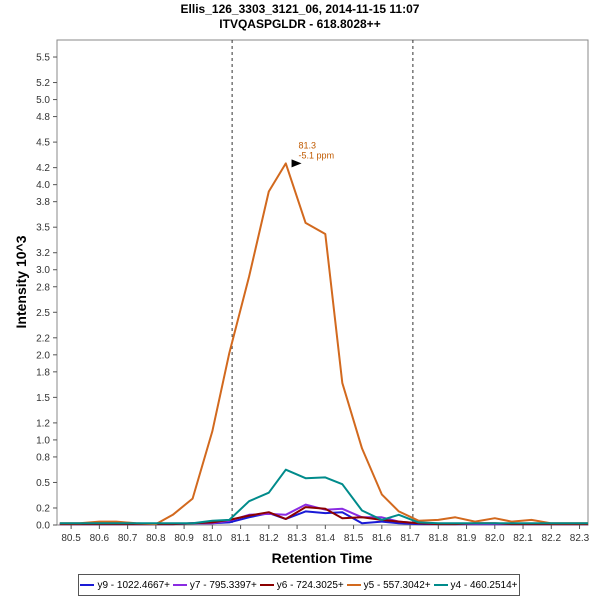 This screenshot has width=600, height=600. What do you see at coordinates (43, 313) in the screenshot?
I see `y-tick-label: 2.5` at bounding box center [43, 313].